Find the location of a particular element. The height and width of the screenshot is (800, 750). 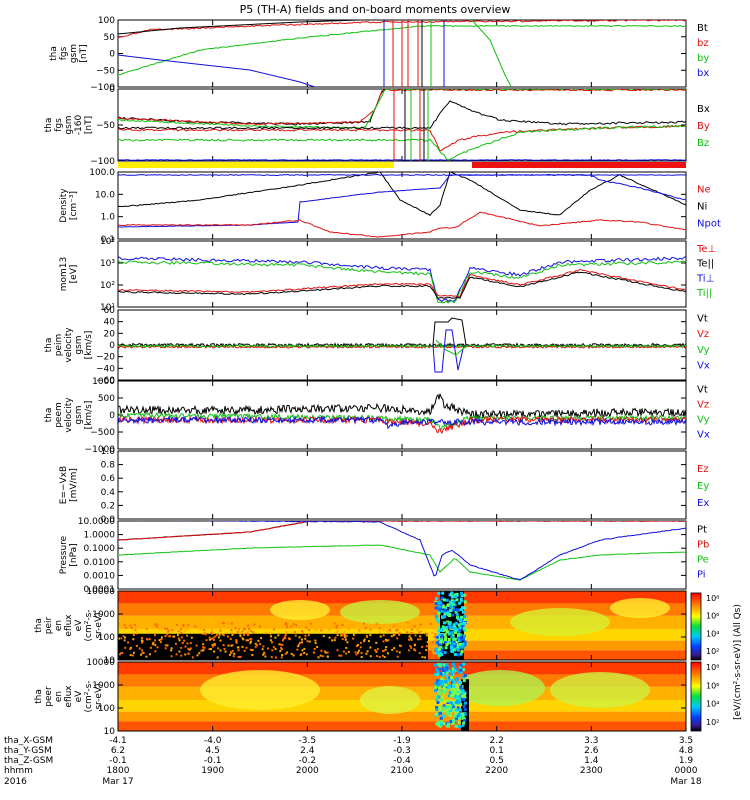

y-tick-label: 10¹ is located at coordinates (107, 308).